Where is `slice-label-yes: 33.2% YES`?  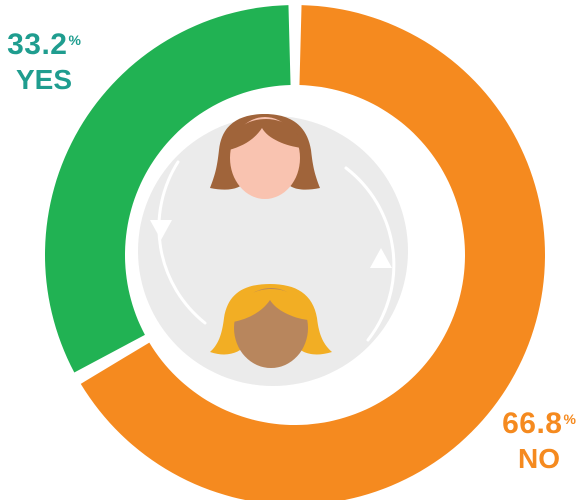
slice-label-yes: 33.2% YES is located at coordinates (44, 62).